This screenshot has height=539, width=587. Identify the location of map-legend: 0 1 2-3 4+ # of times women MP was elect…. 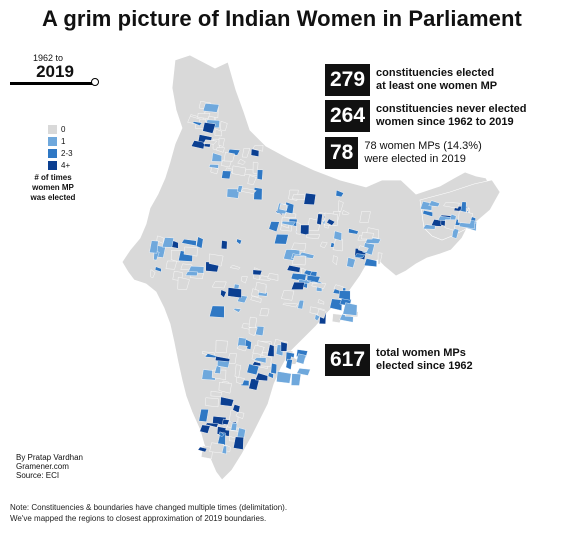
(60, 163).